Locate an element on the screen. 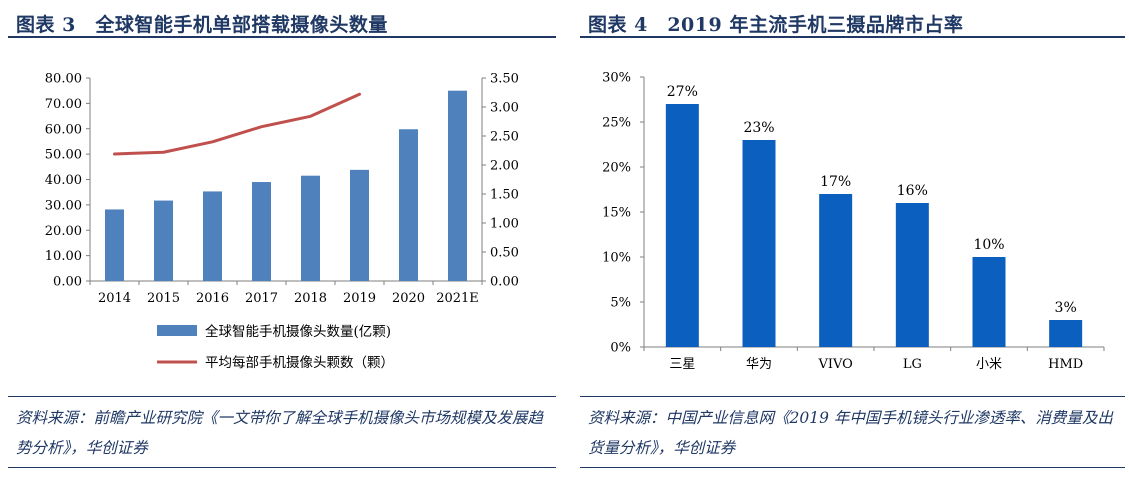 This screenshot has width=1129, height=494. x-tick-label: 2016 is located at coordinates (212, 298).